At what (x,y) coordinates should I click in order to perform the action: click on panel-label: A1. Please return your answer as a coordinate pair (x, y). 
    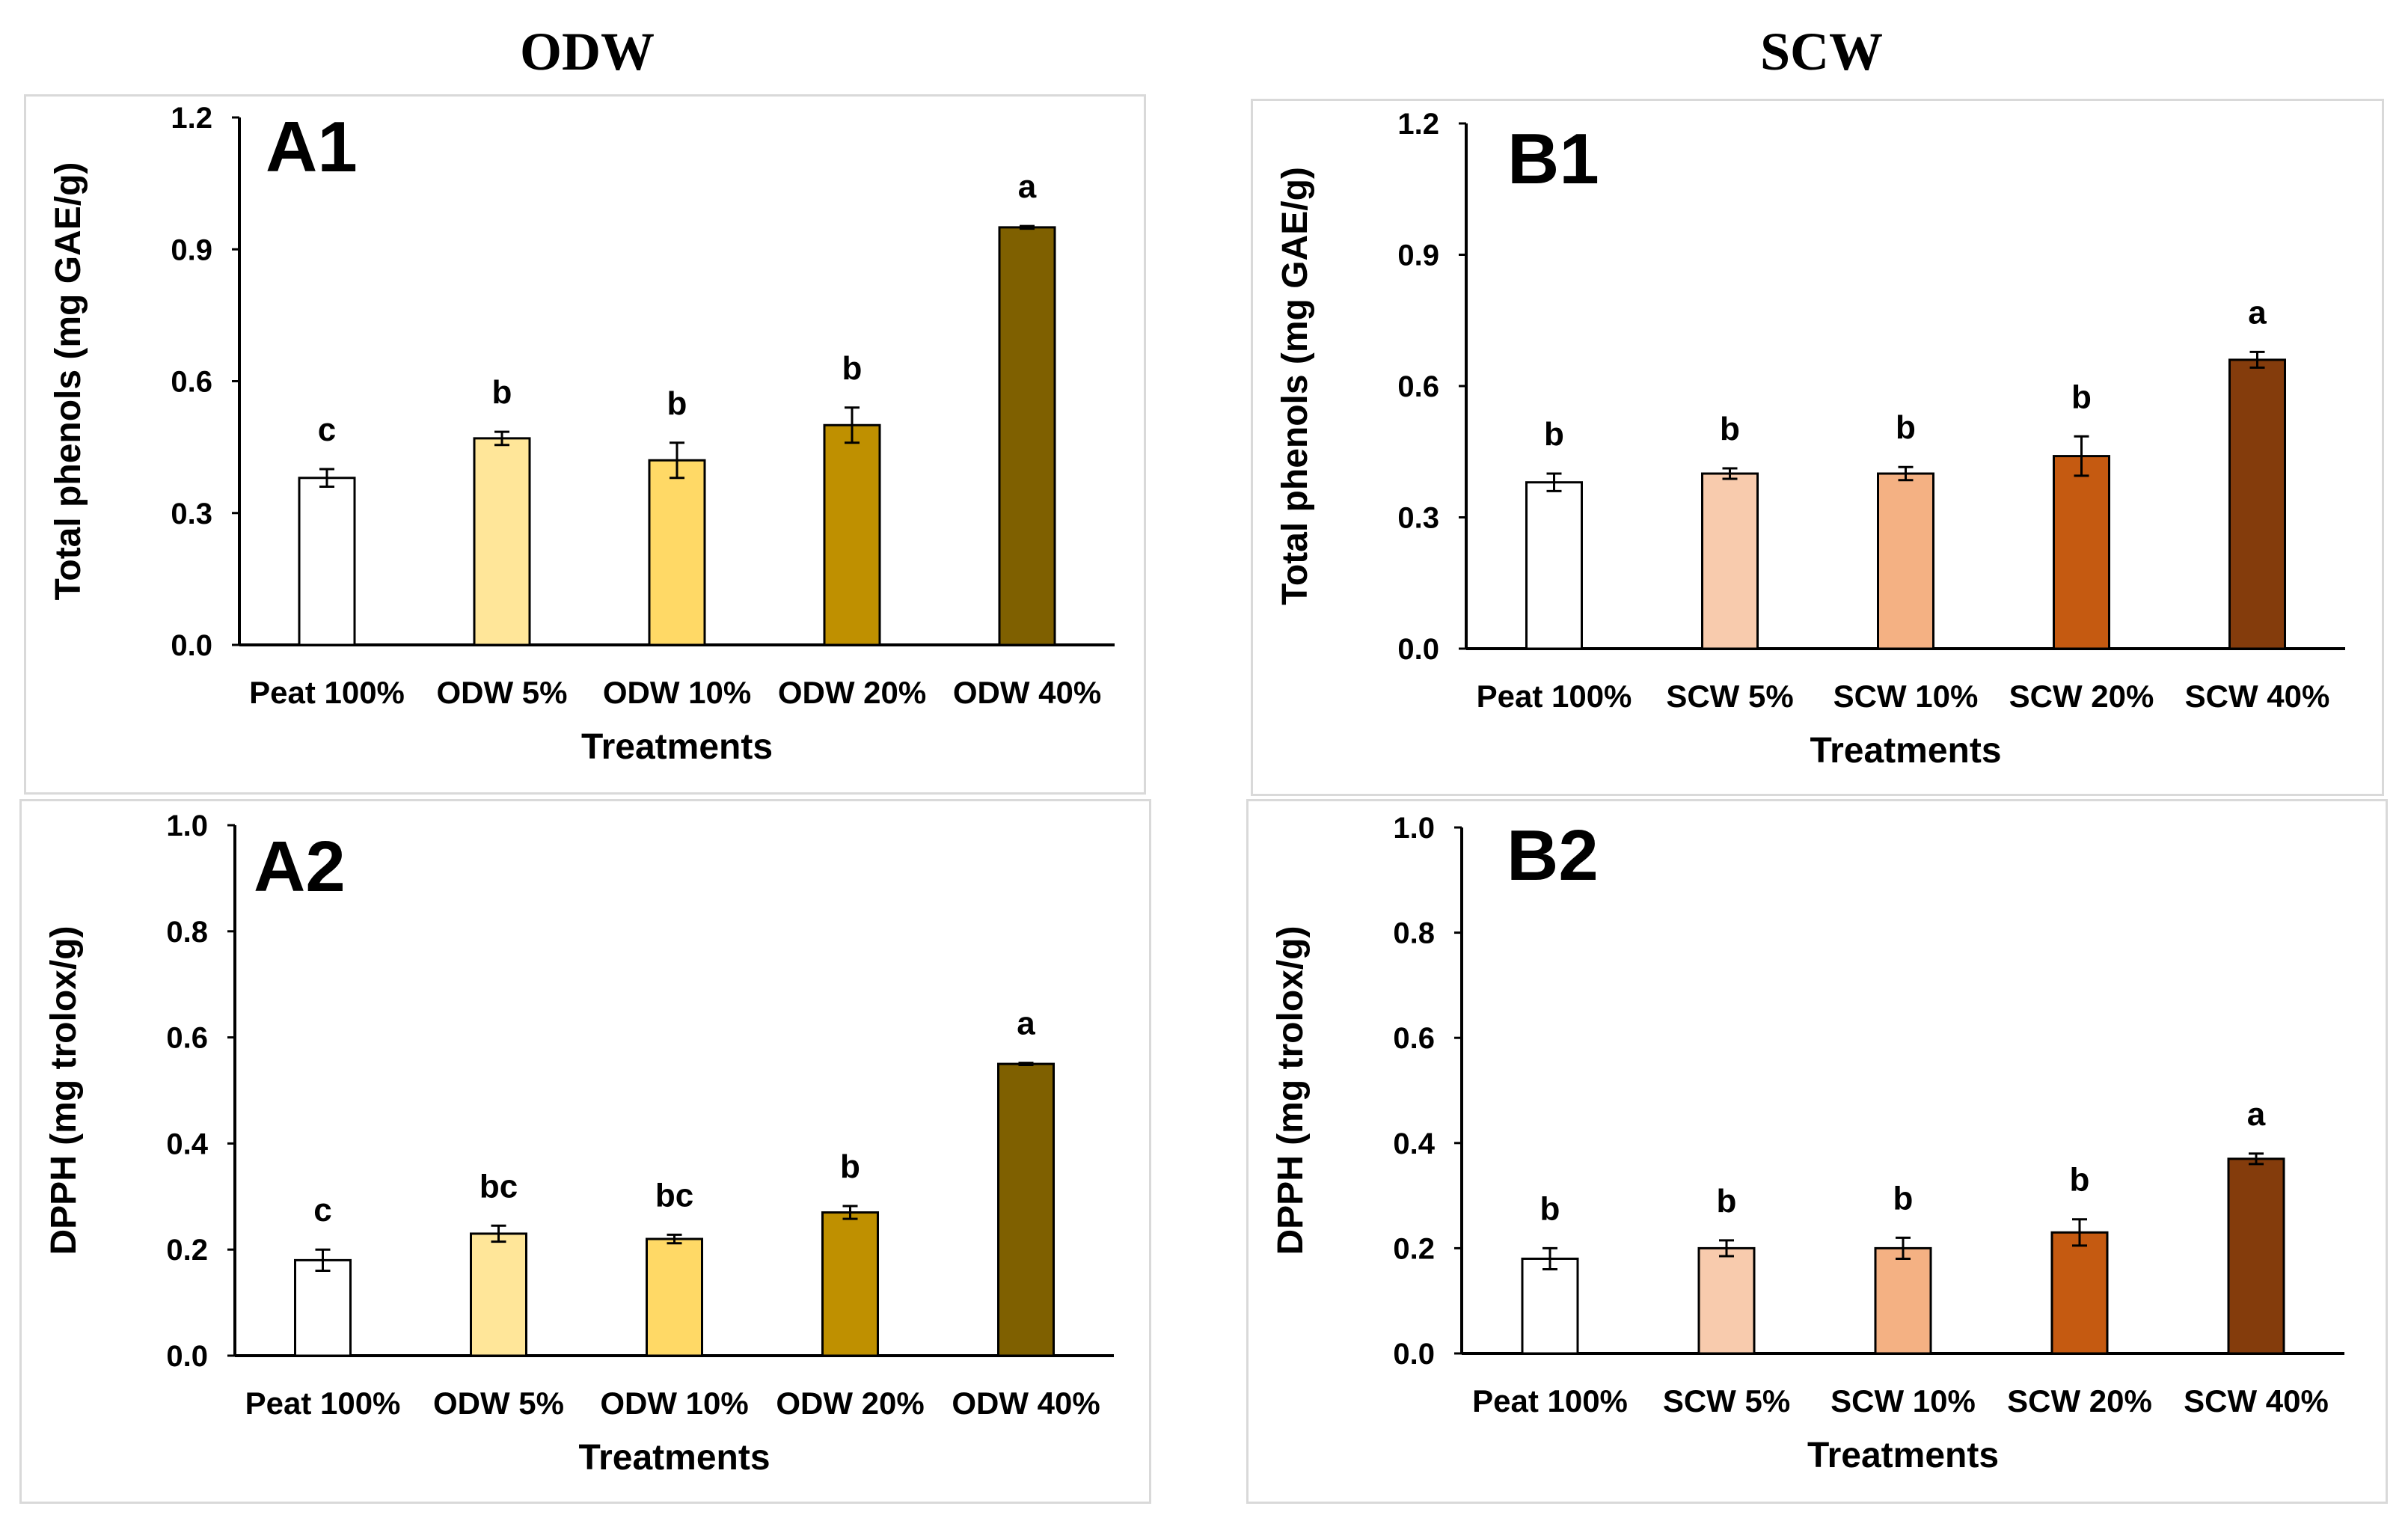
    Looking at the image, I should click on (312, 147).